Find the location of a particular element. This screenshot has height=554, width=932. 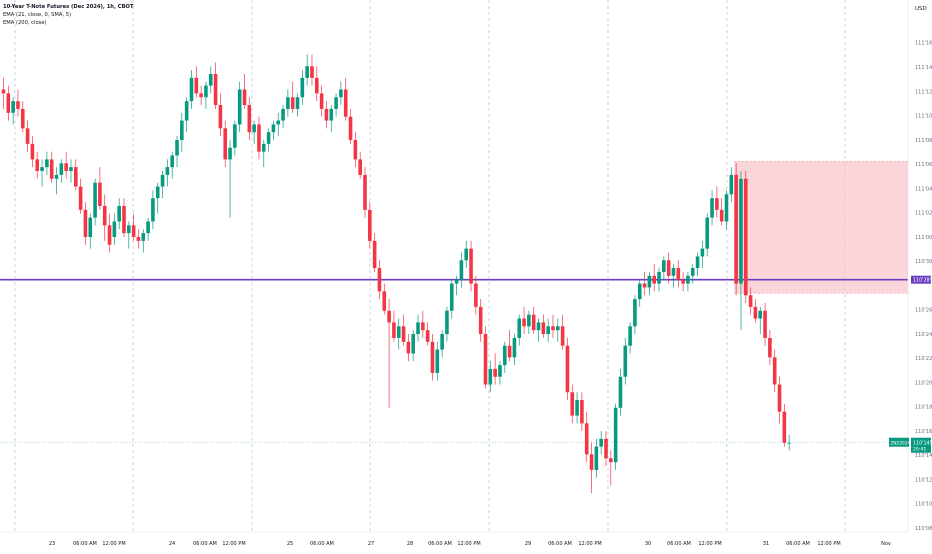

indicator-ema-21: EMA (21, close, 0, SMA, 5) is located at coordinates (37, 15).